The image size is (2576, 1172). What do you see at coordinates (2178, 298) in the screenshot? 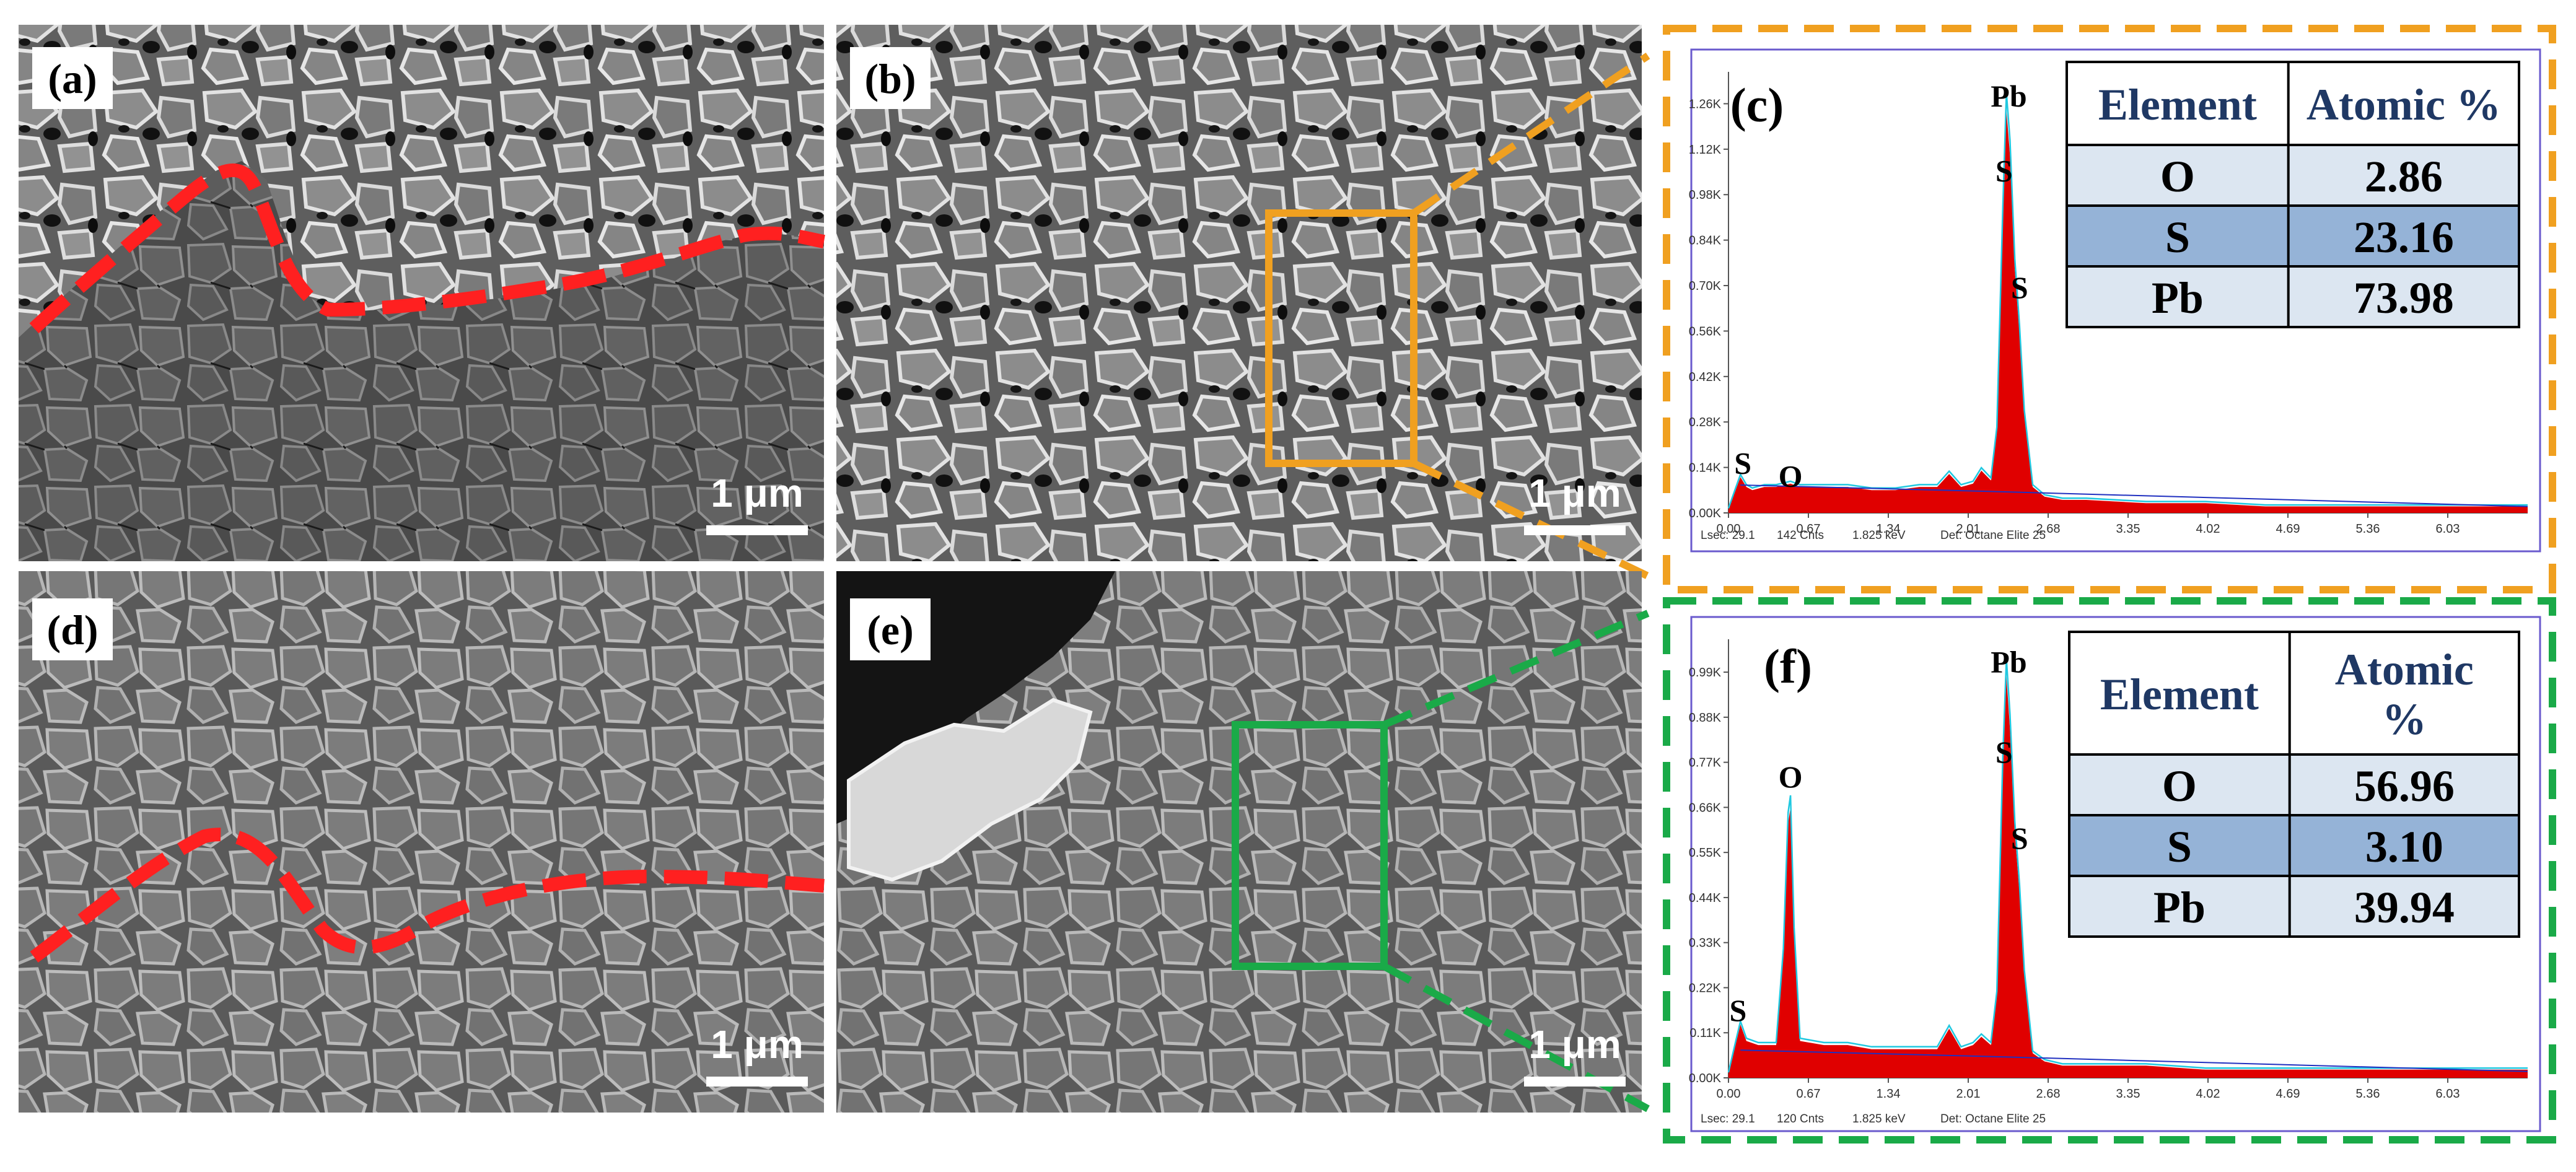
I see `table-element-cell-c: Pb` at bounding box center [2178, 298].